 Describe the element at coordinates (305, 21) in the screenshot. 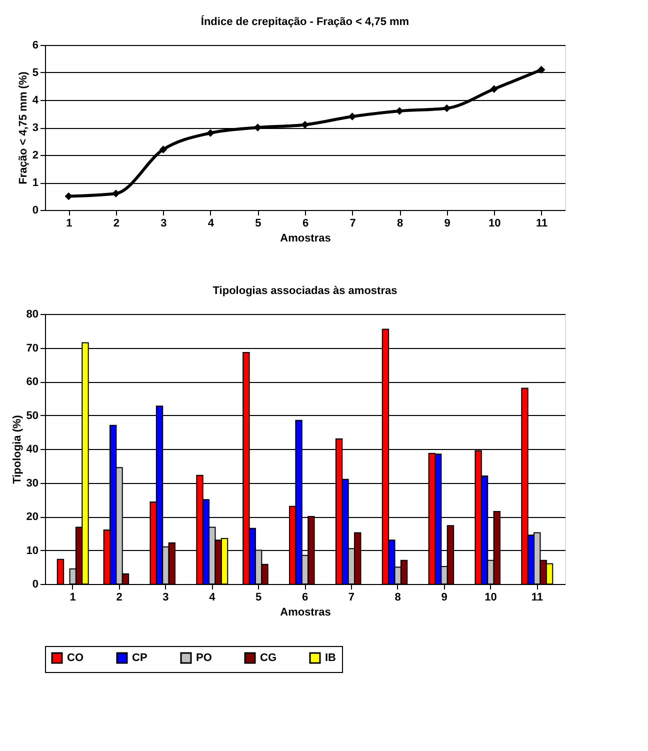

I see `chart-title: Índice de crepitação - Fração < 4,75 mm` at that location.